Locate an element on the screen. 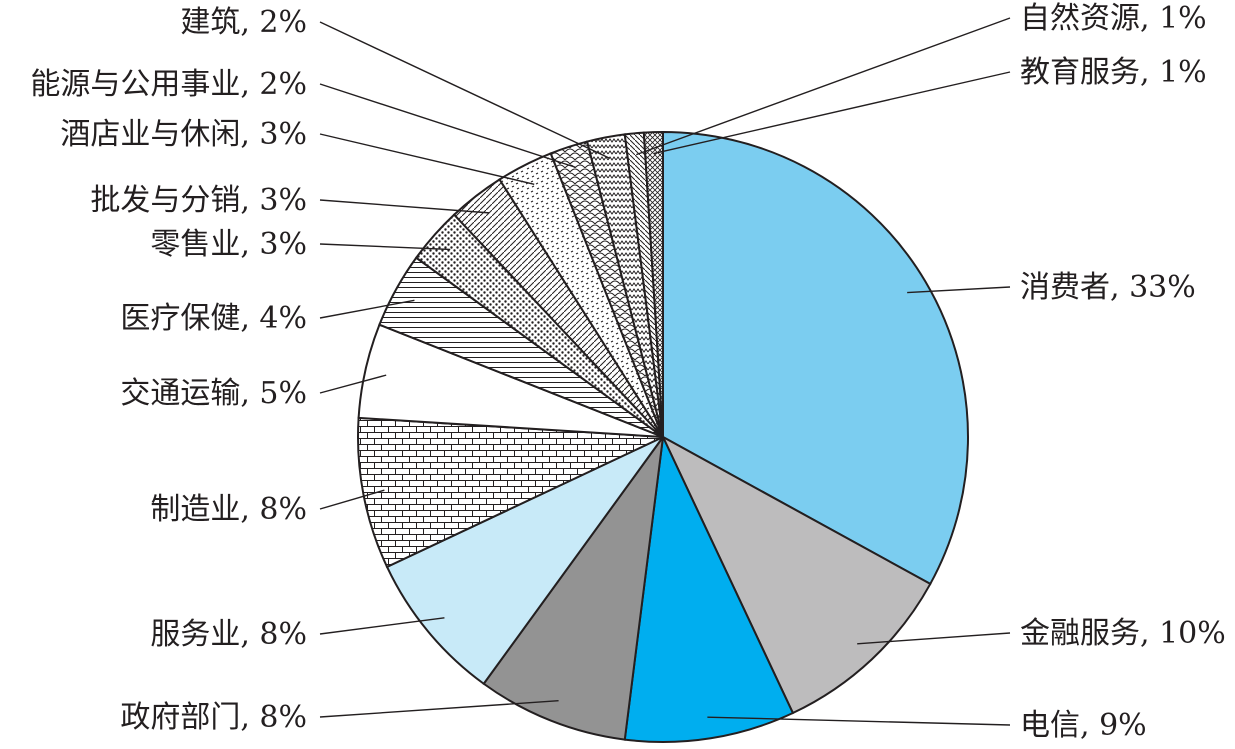  slice-label-13: 建筑, 2% is located at coordinates (243, 22).